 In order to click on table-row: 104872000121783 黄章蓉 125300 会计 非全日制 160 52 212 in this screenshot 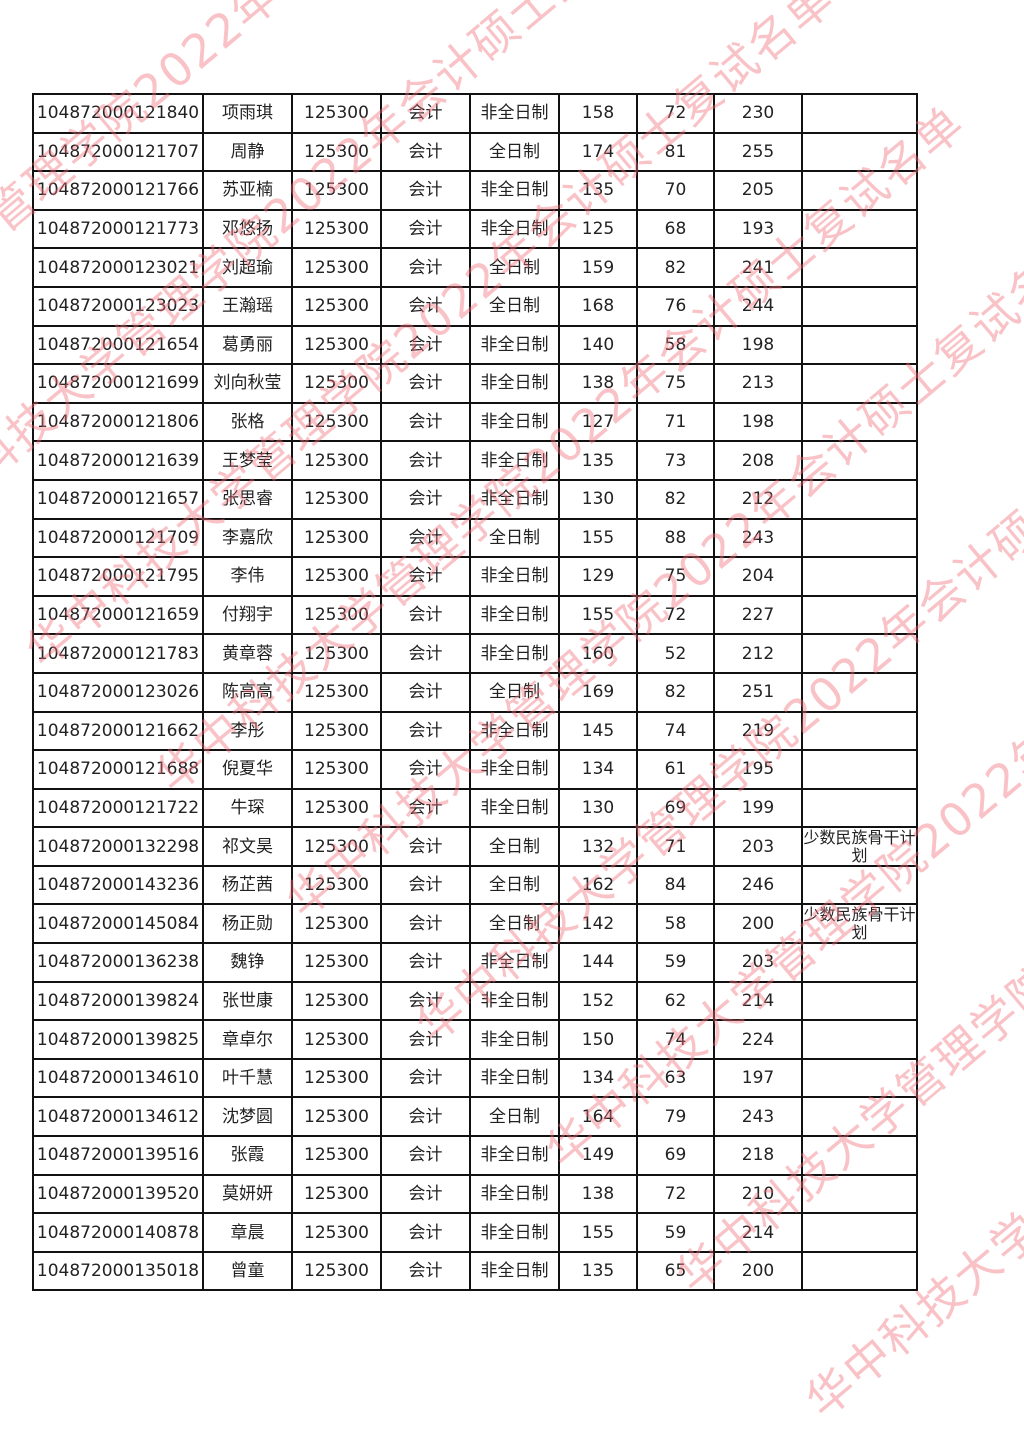, I will do `click(475, 653)`.